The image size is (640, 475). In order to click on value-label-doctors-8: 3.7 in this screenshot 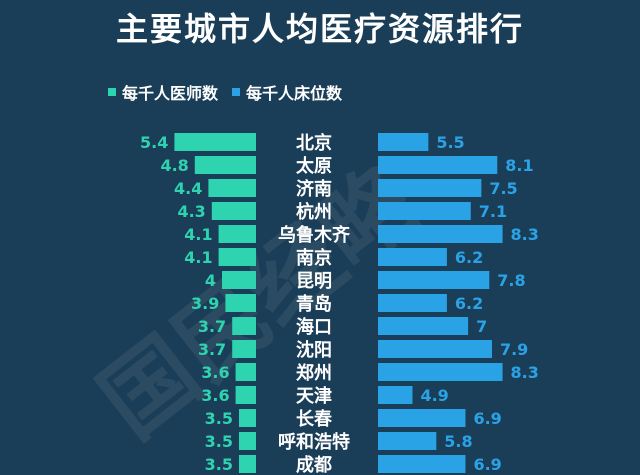, I will do `click(212, 326)`.